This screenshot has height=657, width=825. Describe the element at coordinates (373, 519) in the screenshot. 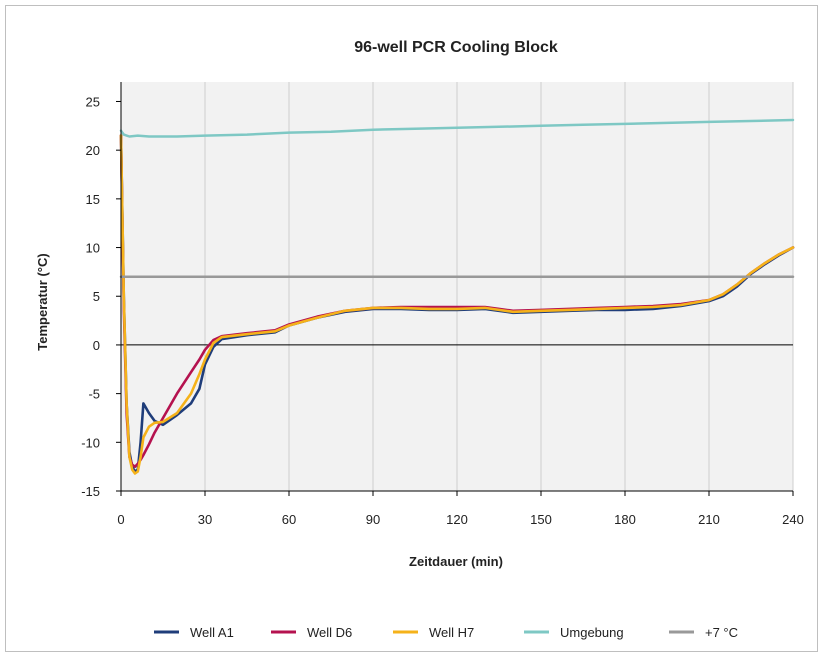

I see `x-tick-label-90: 90` at that location.